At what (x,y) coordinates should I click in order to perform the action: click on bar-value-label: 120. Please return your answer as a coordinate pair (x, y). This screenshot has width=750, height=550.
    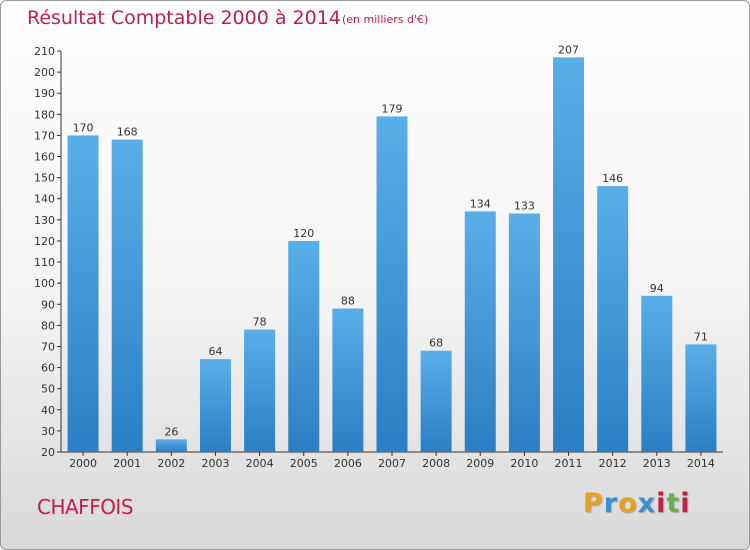
    Looking at the image, I should click on (303, 233).